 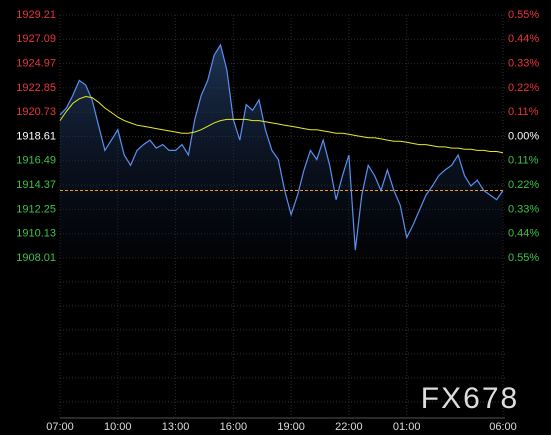 What do you see at coordinates (36, 112) in the screenshot?
I see `y-tick-label: 1920.73` at bounding box center [36, 112].